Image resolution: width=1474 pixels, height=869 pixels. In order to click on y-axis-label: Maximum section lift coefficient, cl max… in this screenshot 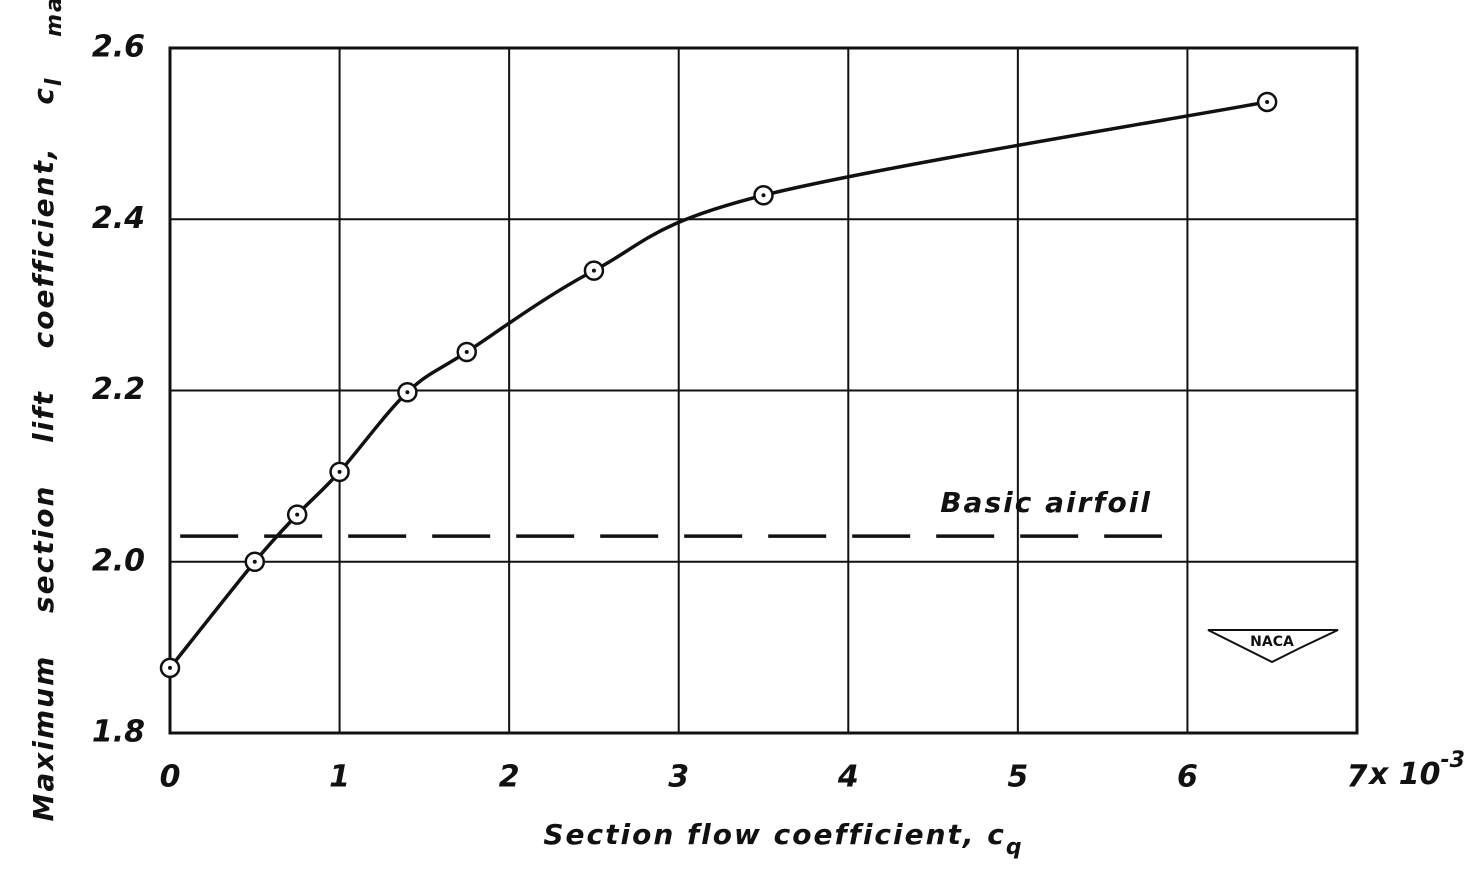, I will do `click(47, 410)`.